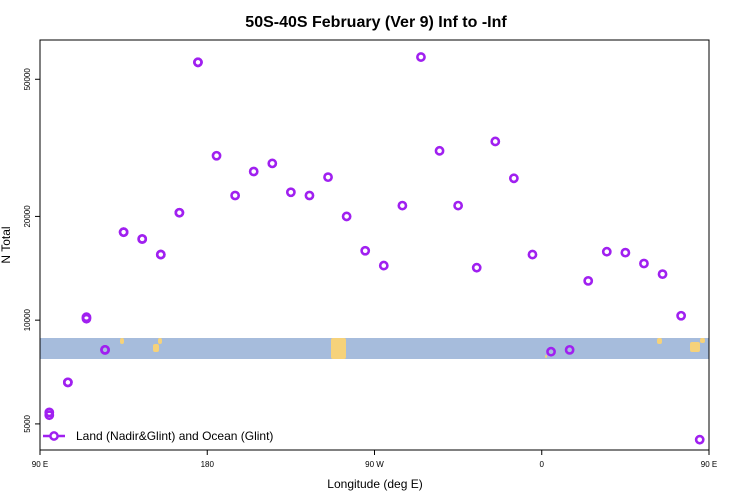 The height and width of the screenshot is (500, 750). Describe the element at coordinates (31, 250) in the screenshot. I see `y-axis: 5000 10000 20000 50000` at that location.